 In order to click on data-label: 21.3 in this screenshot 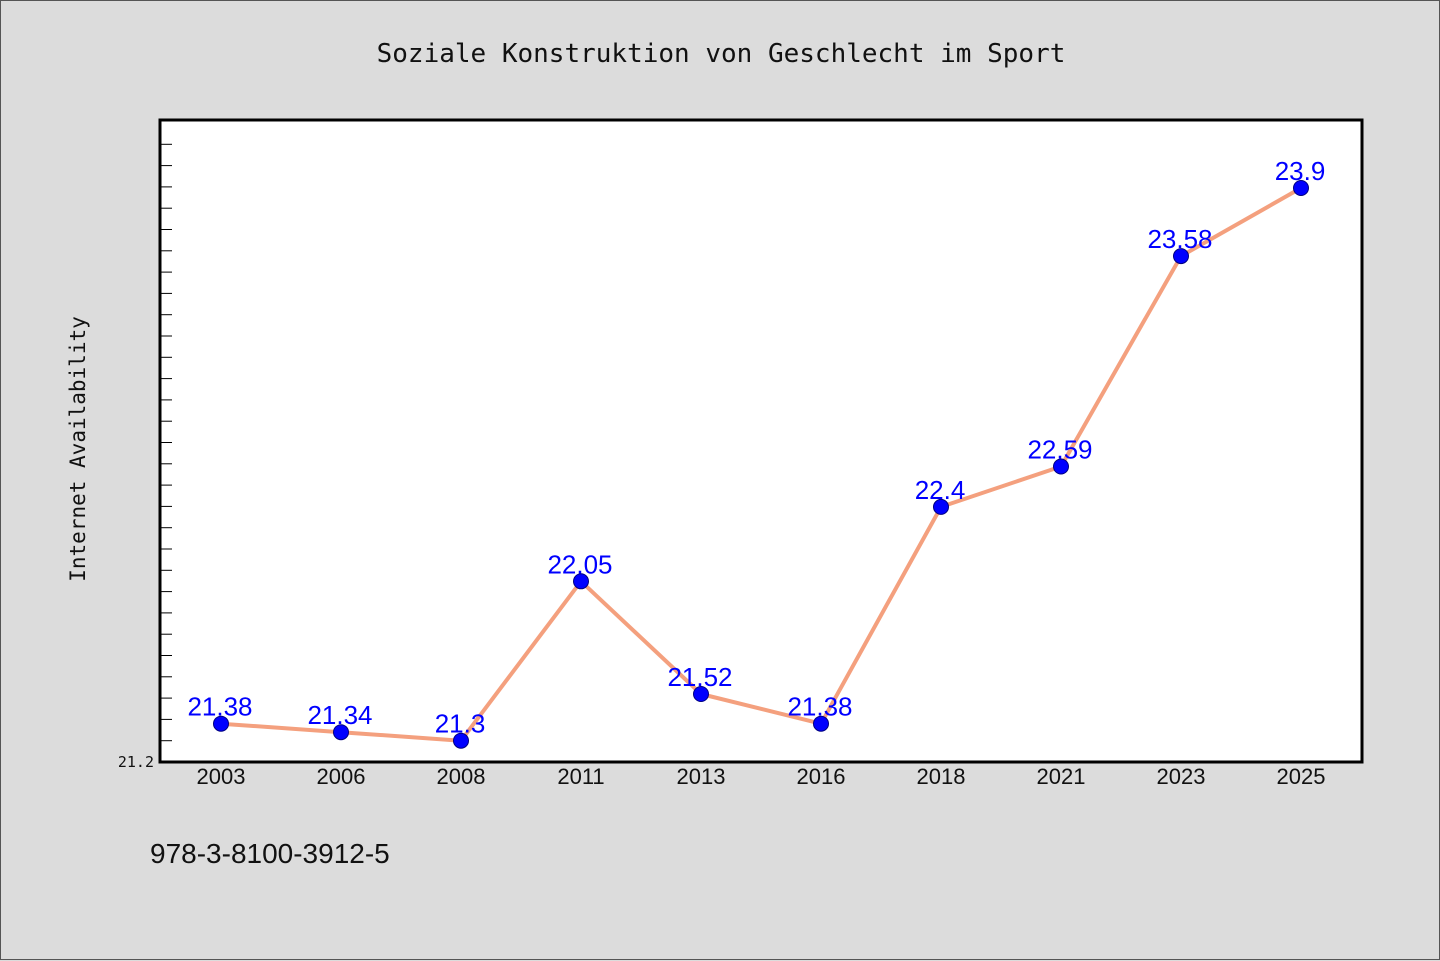, I will do `click(460, 724)`.